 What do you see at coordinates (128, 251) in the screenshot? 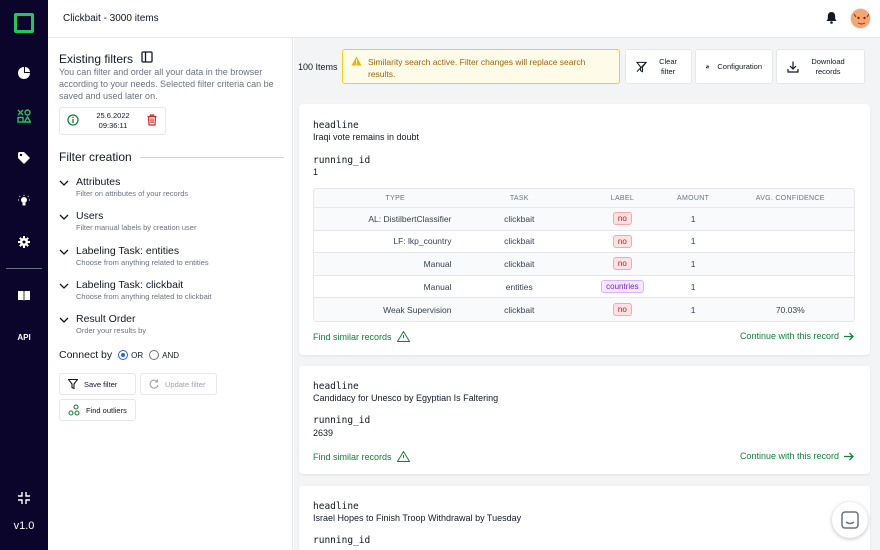
I see `filter-section-title: Labeling Task: entities` at bounding box center [128, 251].